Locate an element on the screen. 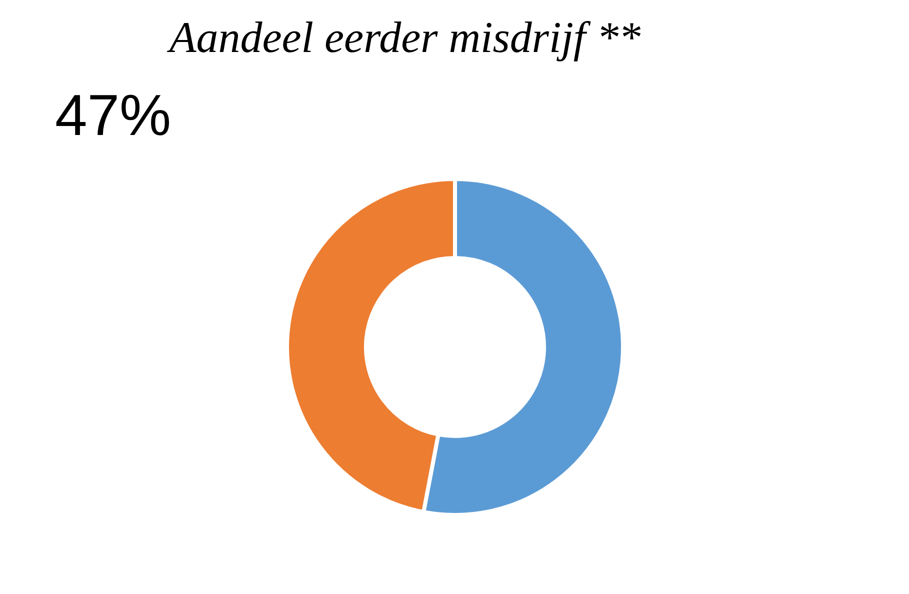 The image size is (909, 594). text: 47% is located at coordinates (113, 115).